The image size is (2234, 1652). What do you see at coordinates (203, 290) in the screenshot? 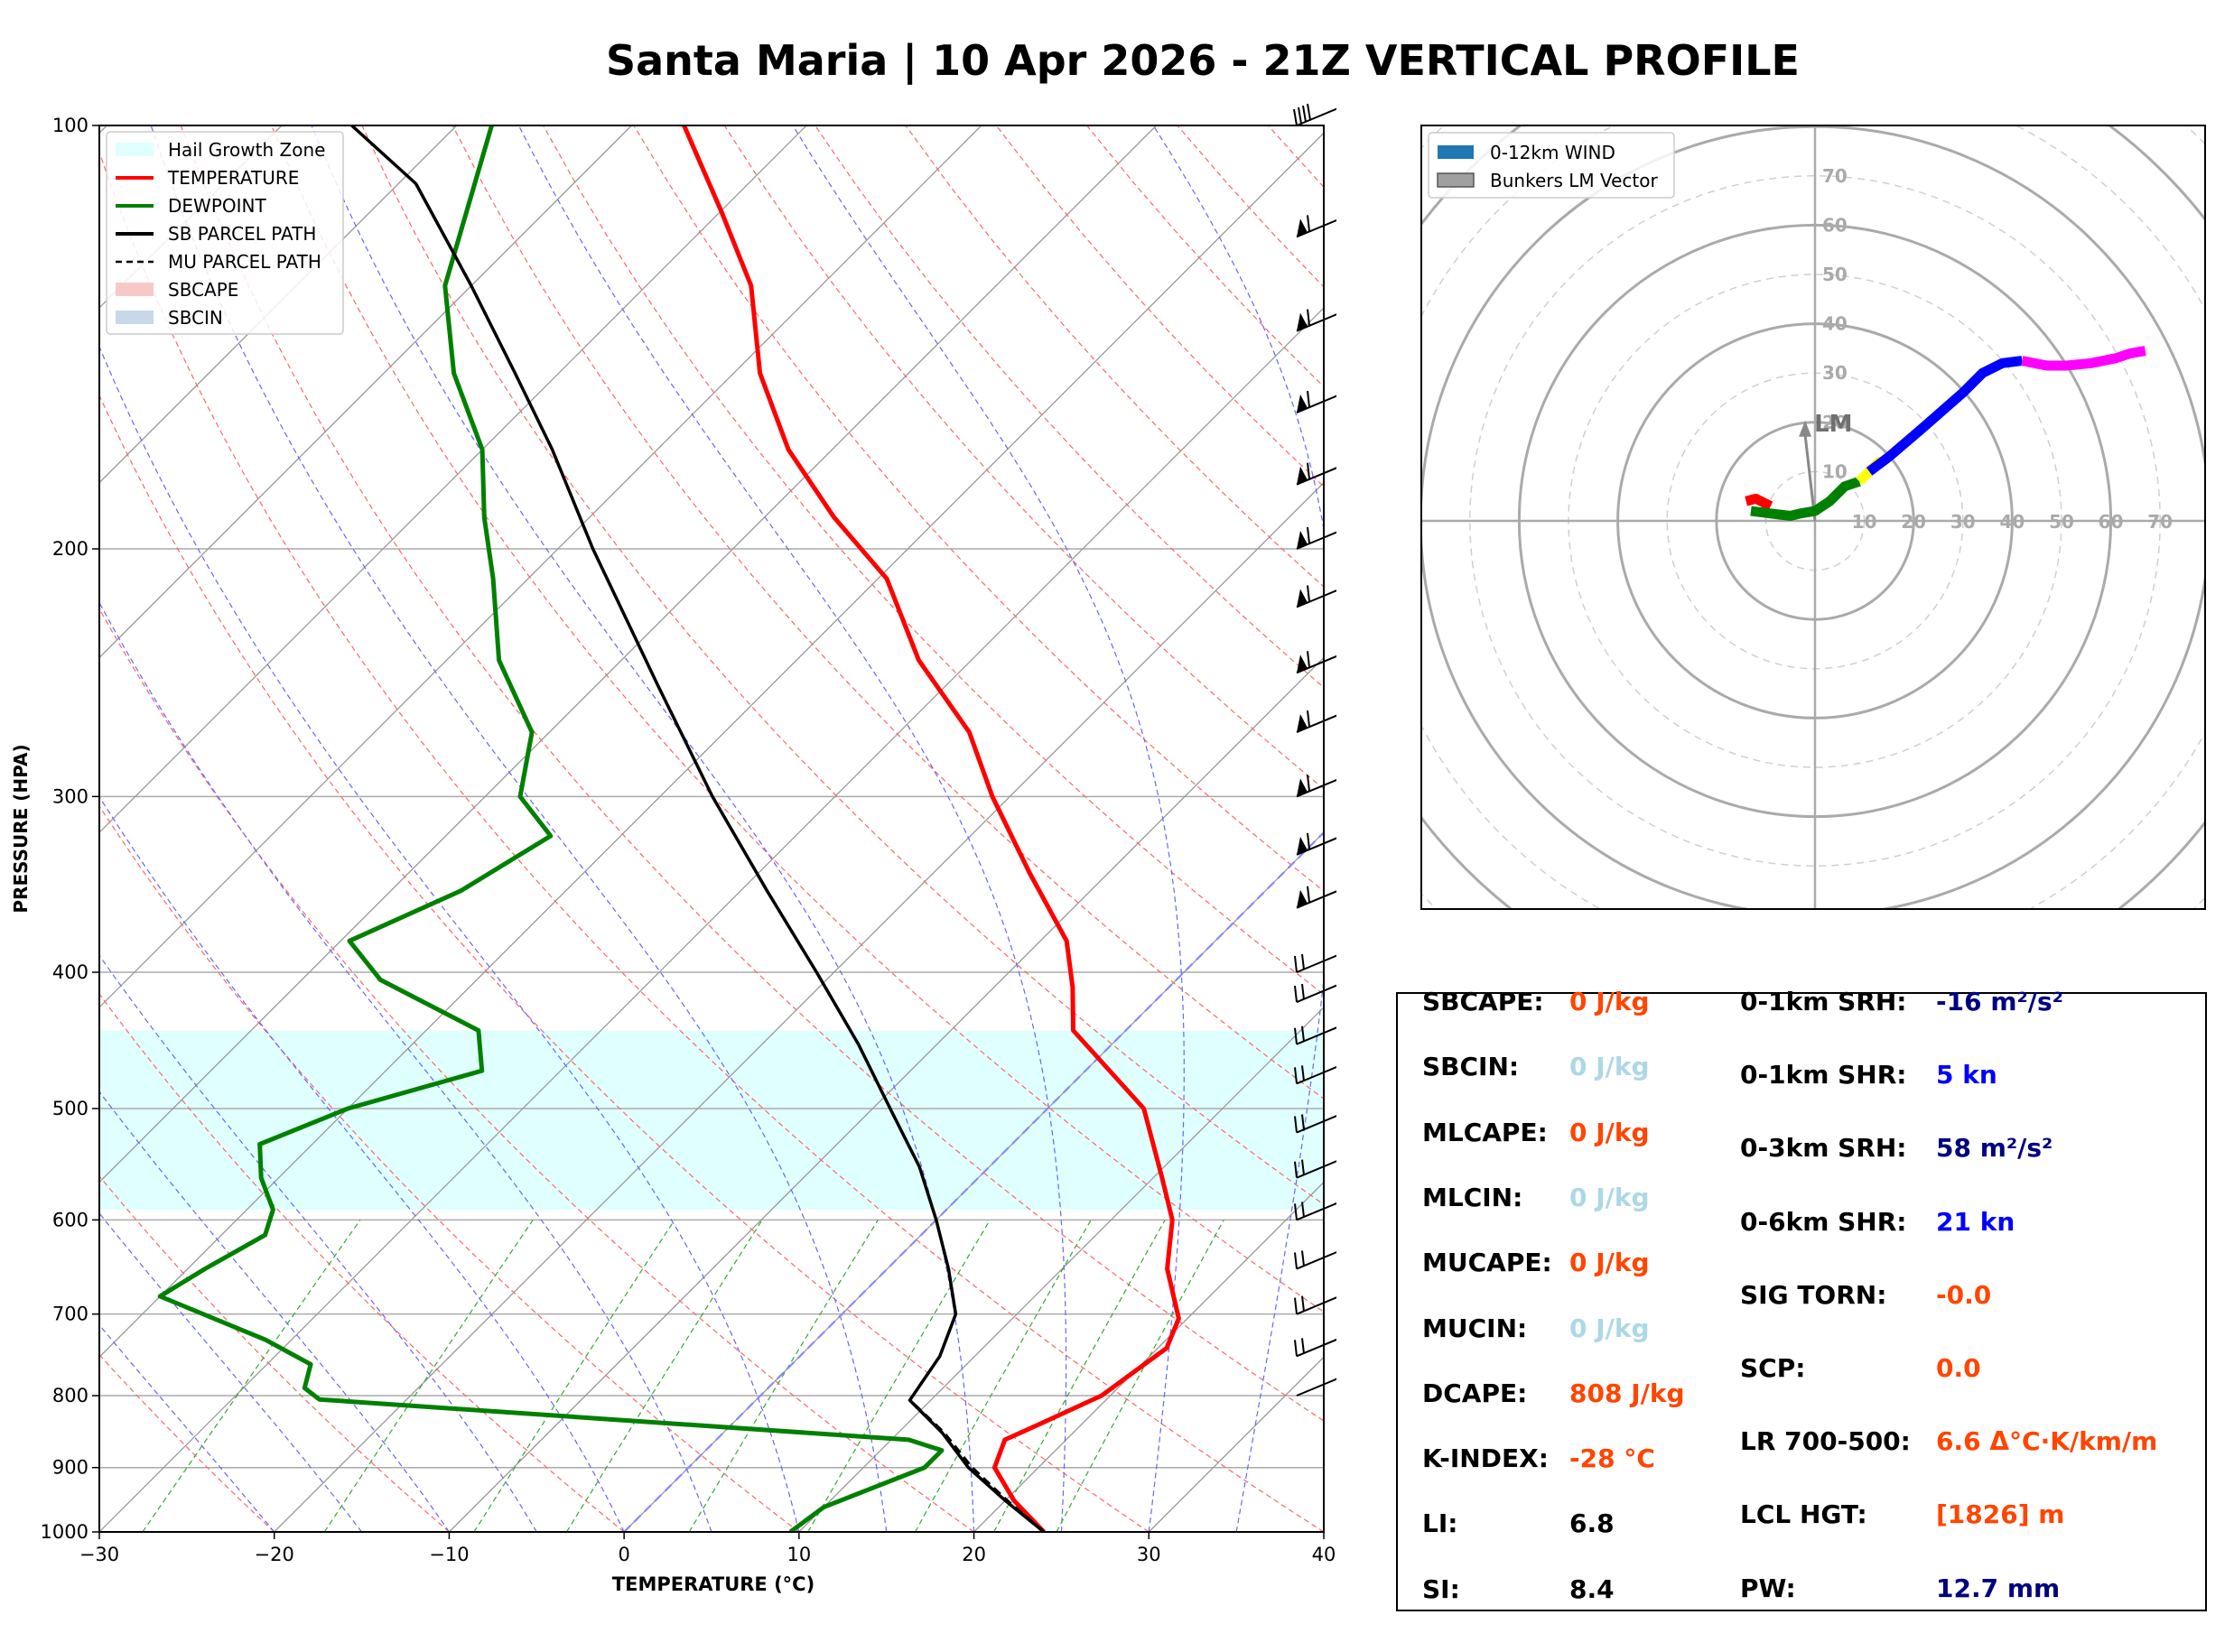
I see `legend-label: SBCAPE` at bounding box center [203, 290].